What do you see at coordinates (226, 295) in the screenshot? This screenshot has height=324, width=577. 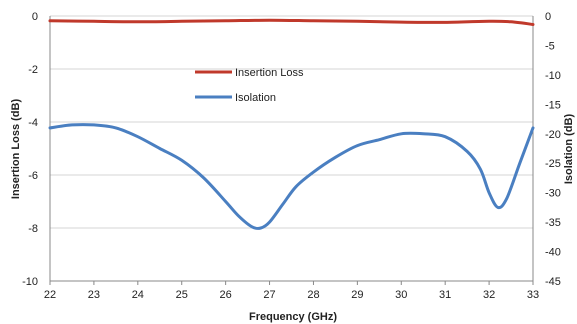 I see `x-tick-label-4: 26` at bounding box center [226, 295].